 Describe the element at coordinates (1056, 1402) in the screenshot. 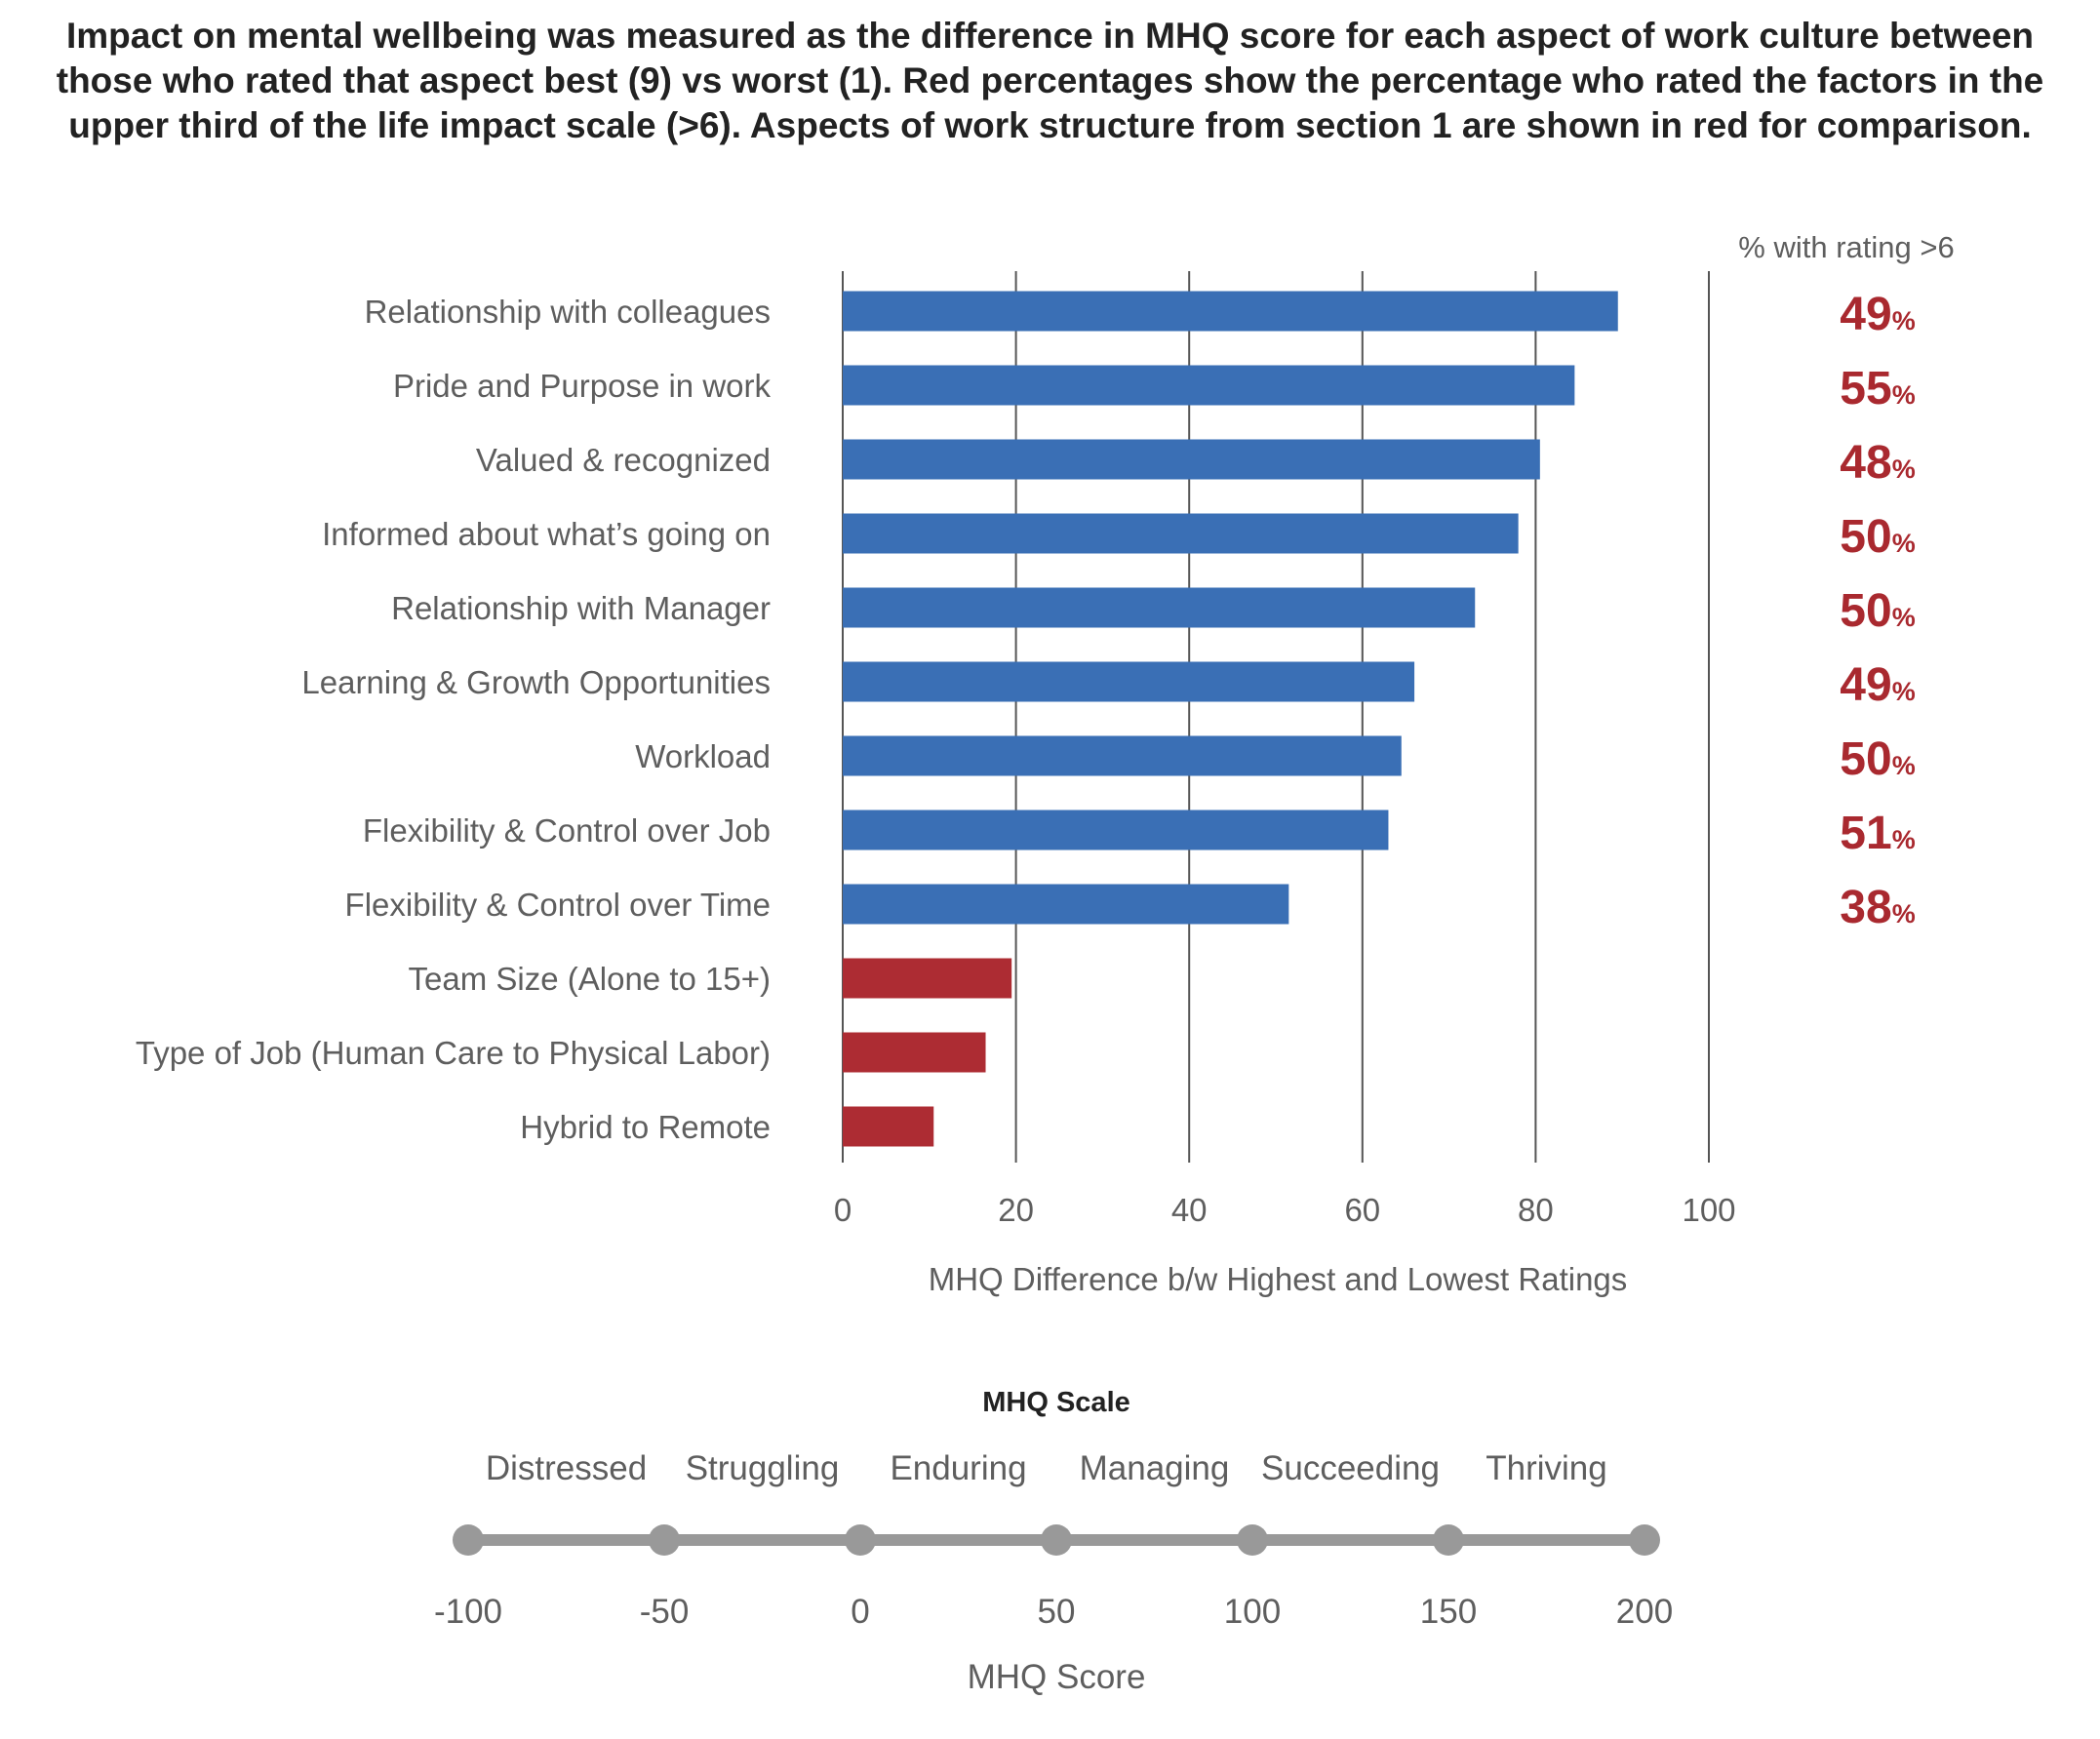

I see `scale-title: MHQ Scale` at that location.